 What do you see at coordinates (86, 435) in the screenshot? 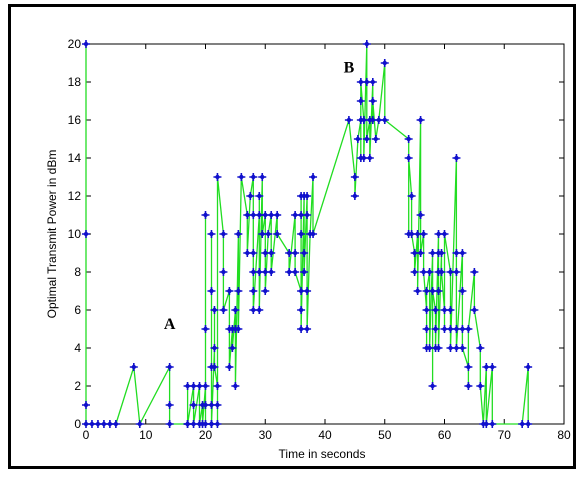
I see `x-tick-label: 0` at bounding box center [86, 435].